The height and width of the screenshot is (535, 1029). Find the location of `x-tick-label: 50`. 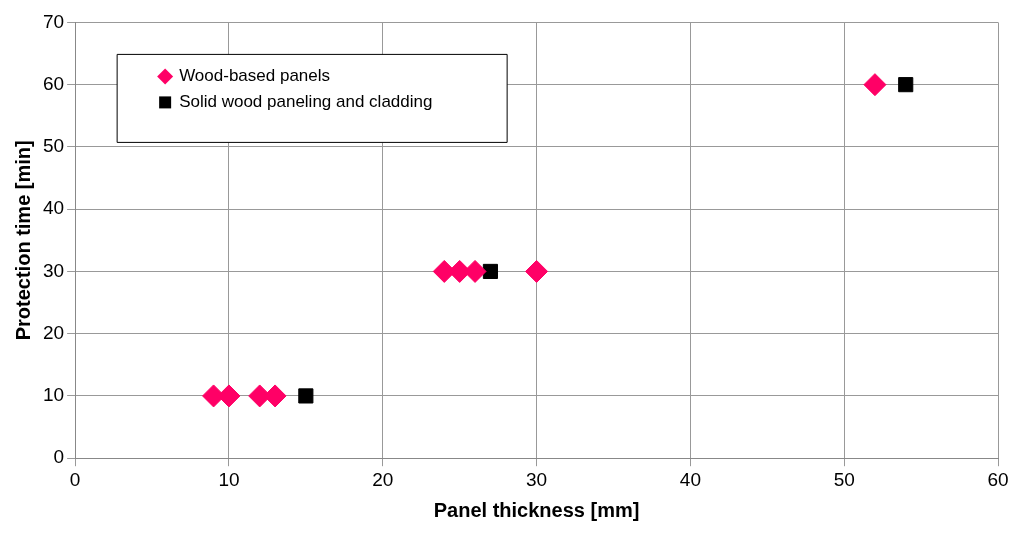

x-tick-label: 50 is located at coordinates (844, 479).